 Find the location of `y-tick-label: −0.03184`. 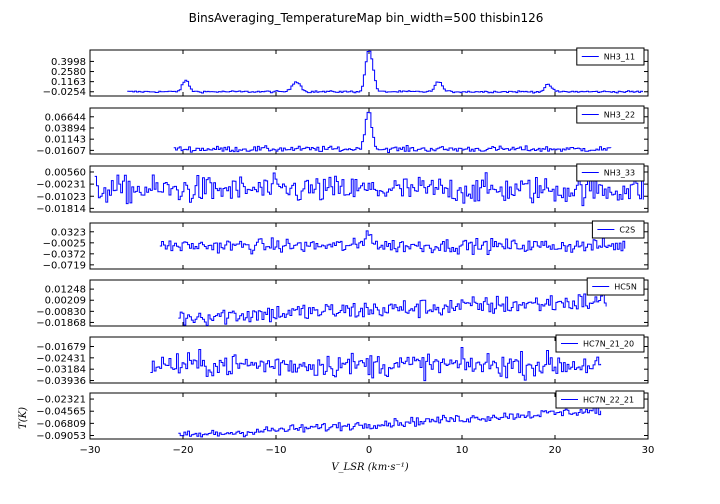

y-tick-label: −0.03184 is located at coordinates (61, 370).